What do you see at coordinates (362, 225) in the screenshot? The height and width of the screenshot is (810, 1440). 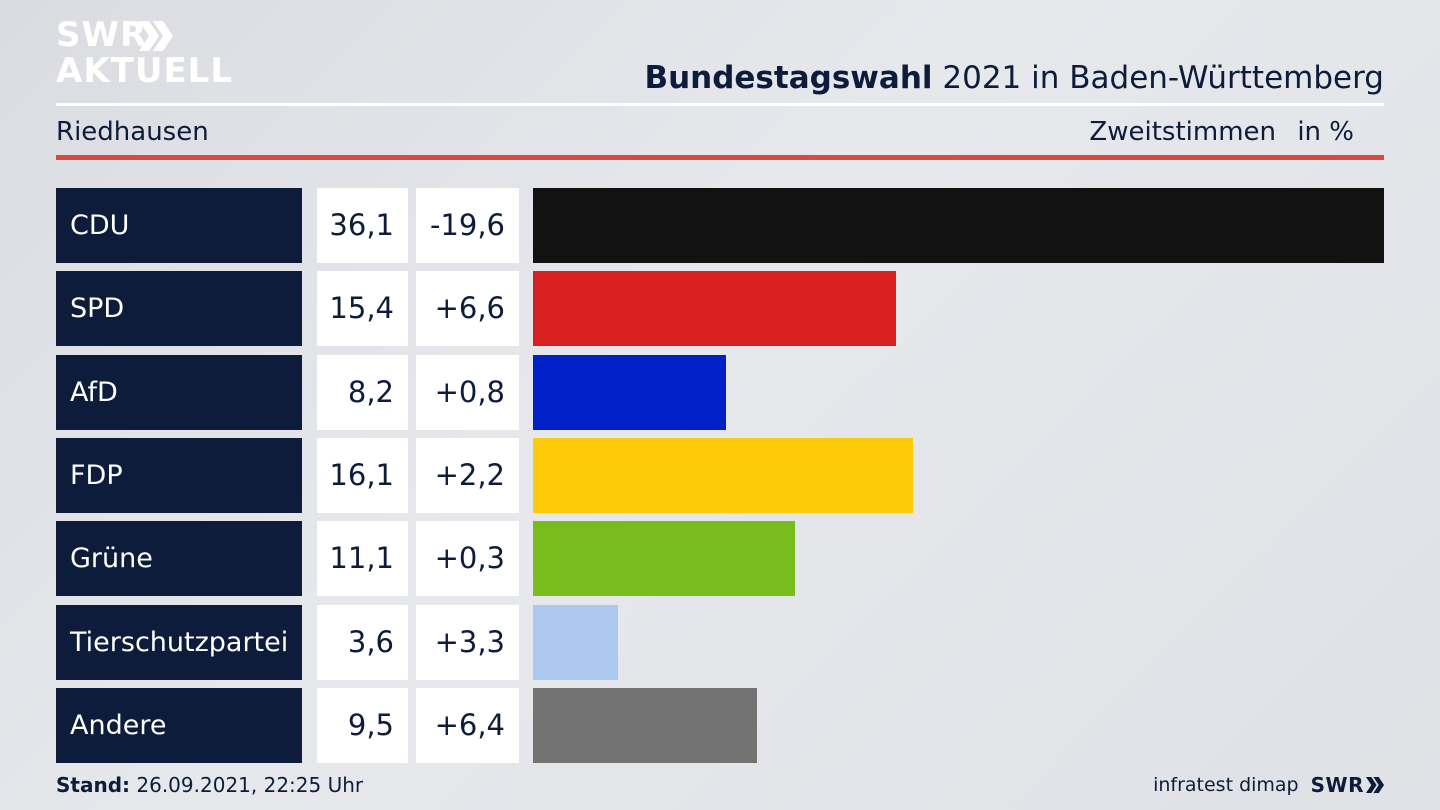 I see `vote-share-value: 36,1` at bounding box center [362, 225].